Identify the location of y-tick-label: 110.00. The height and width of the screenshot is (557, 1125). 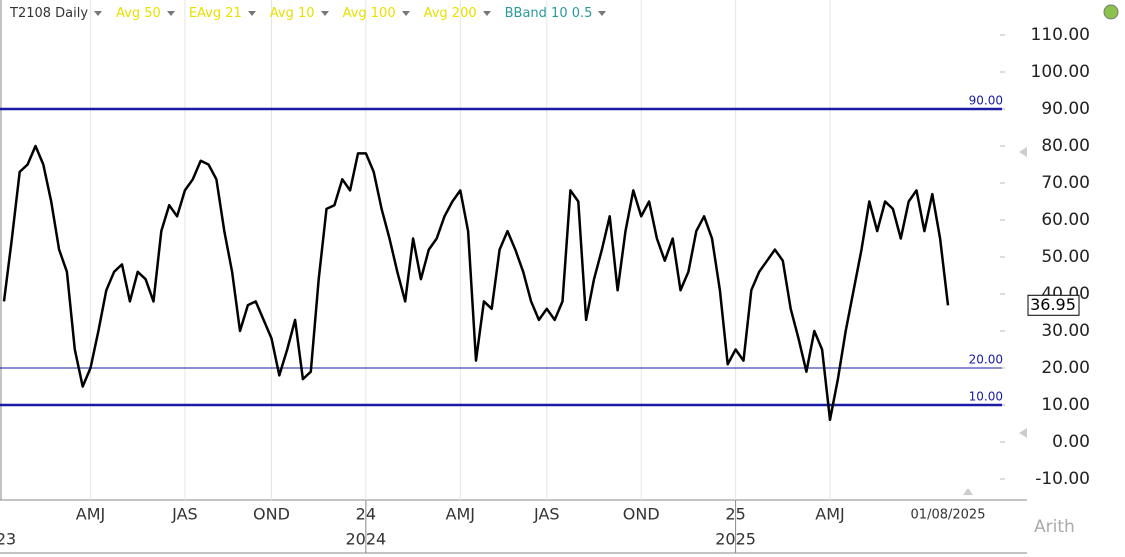
(1060, 35).